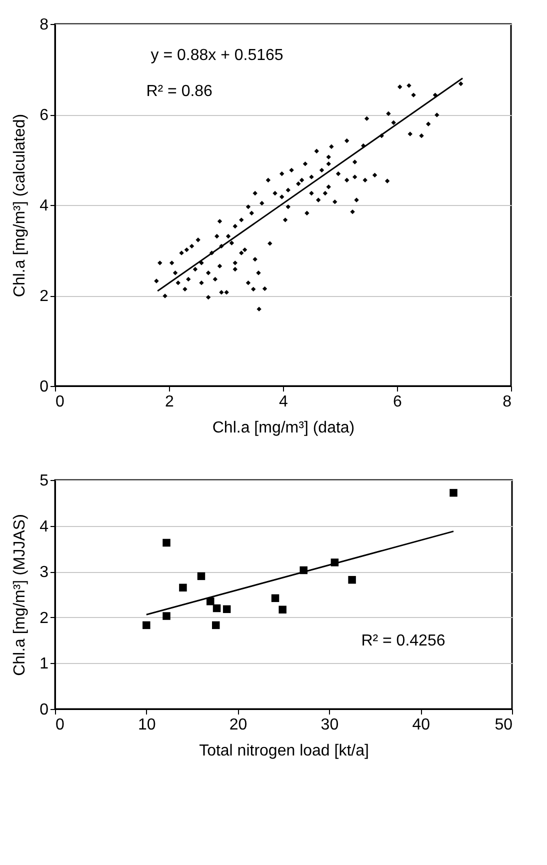  What do you see at coordinates (283, 428) in the screenshot?
I see `x-axis-title: Chl.a [mg/m³] (data)` at bounding box center [283, 428].